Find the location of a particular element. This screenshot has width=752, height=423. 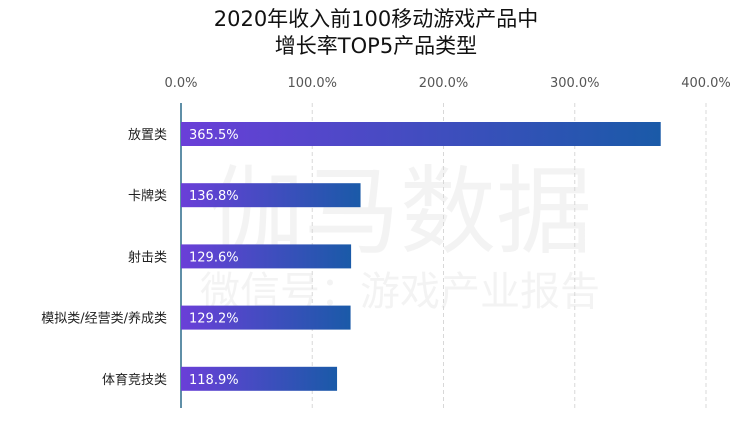

x-tick-label: 100.0% is located at coordinates (312, 83).